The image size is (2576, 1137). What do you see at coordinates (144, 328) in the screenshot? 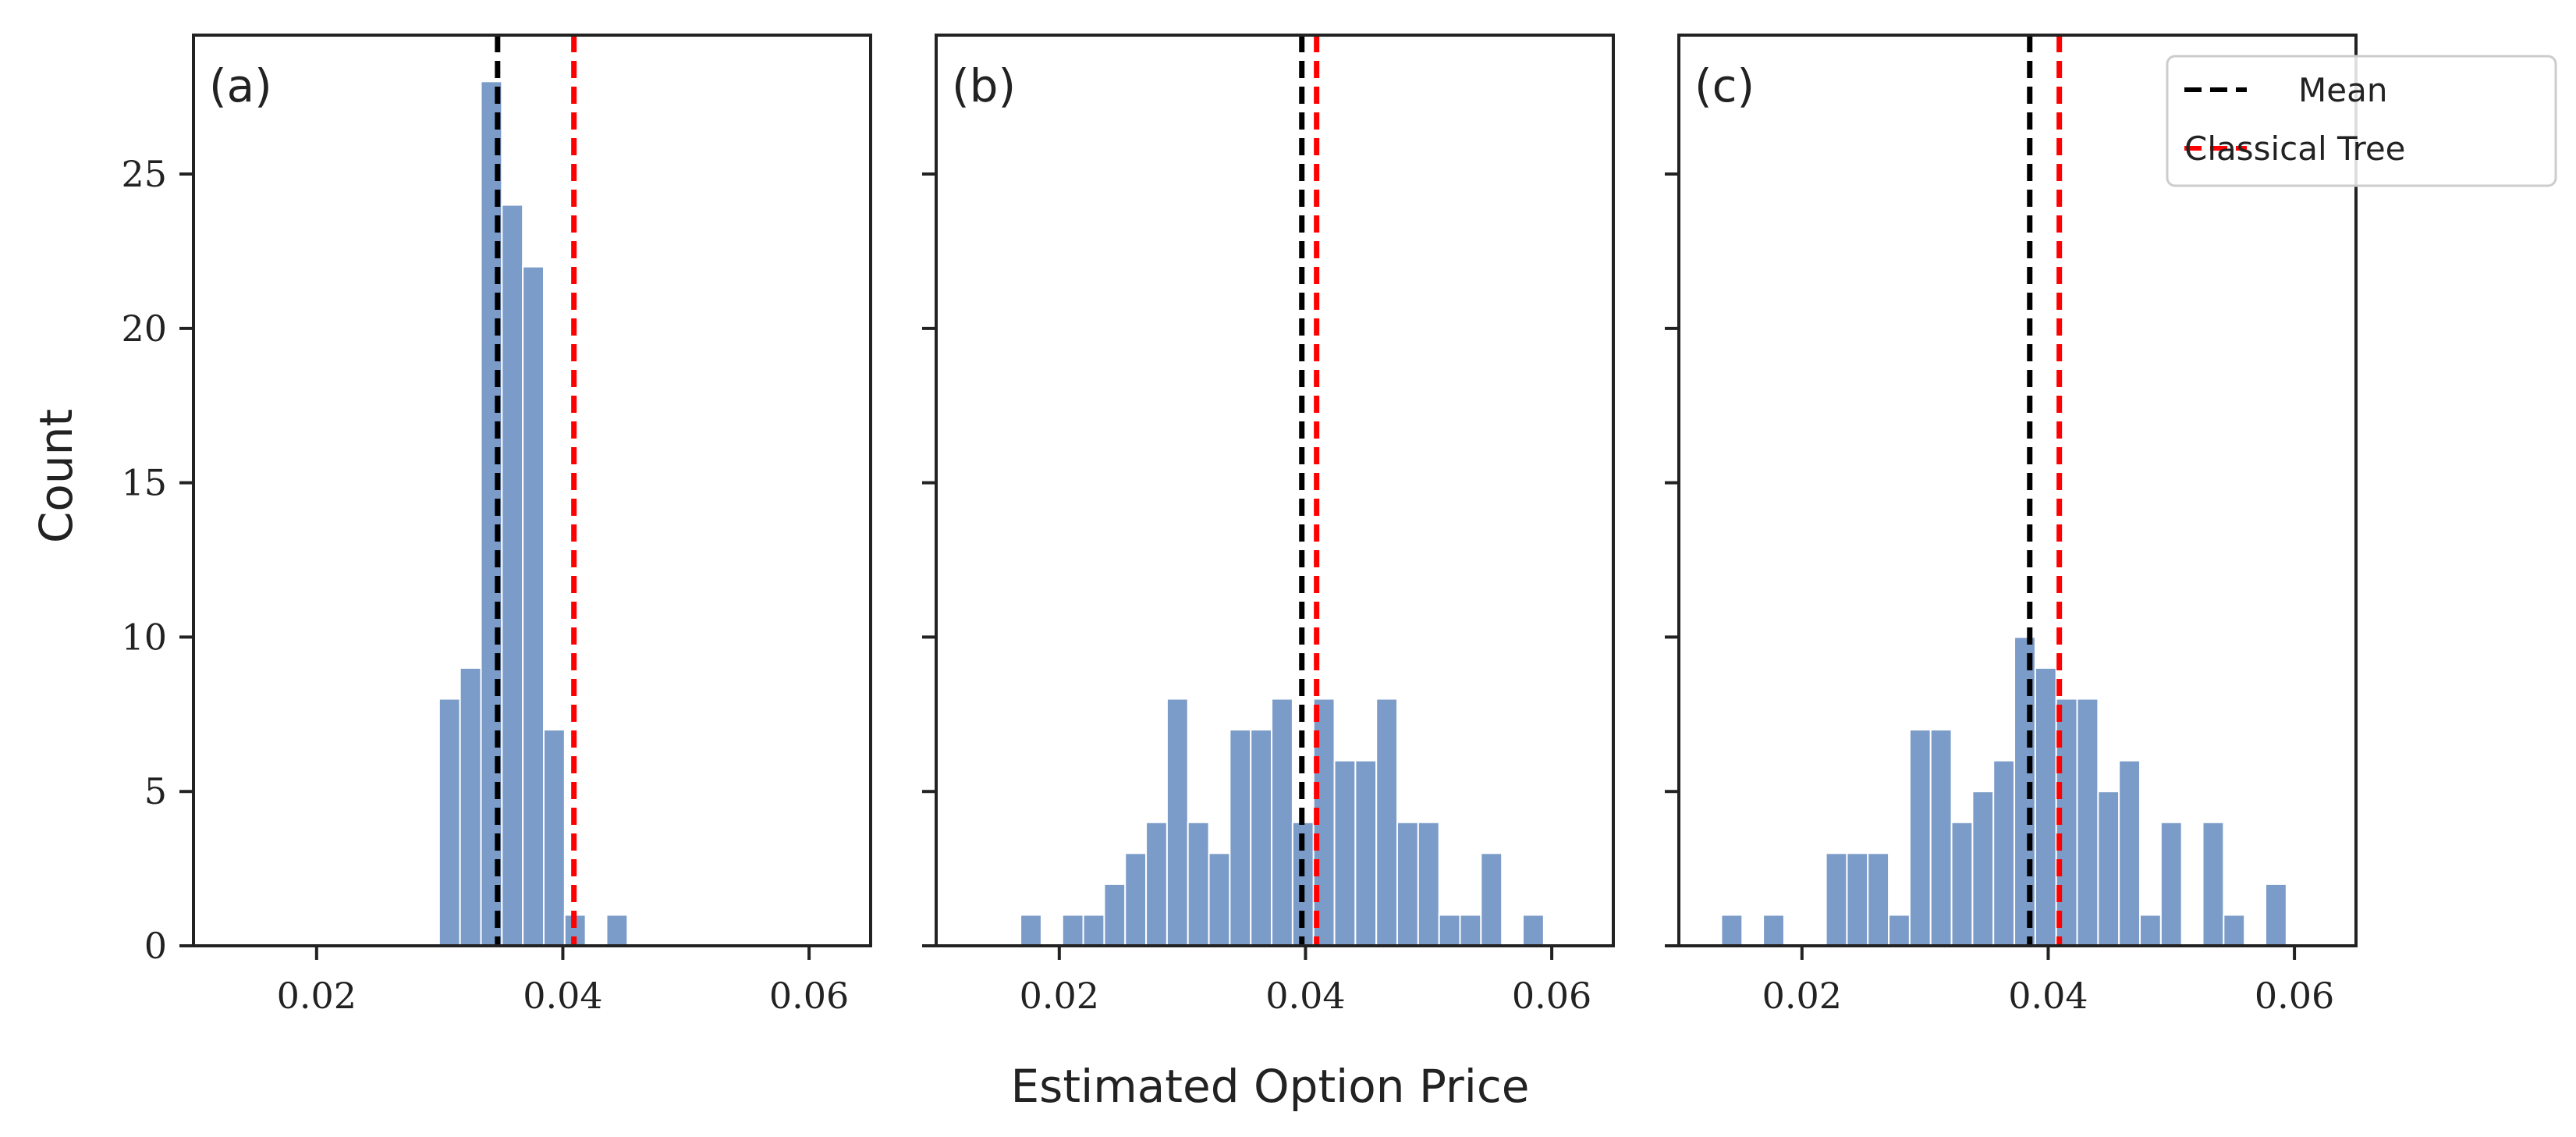
I see `y-tick-label: 20` at bounding box center [144, 328].